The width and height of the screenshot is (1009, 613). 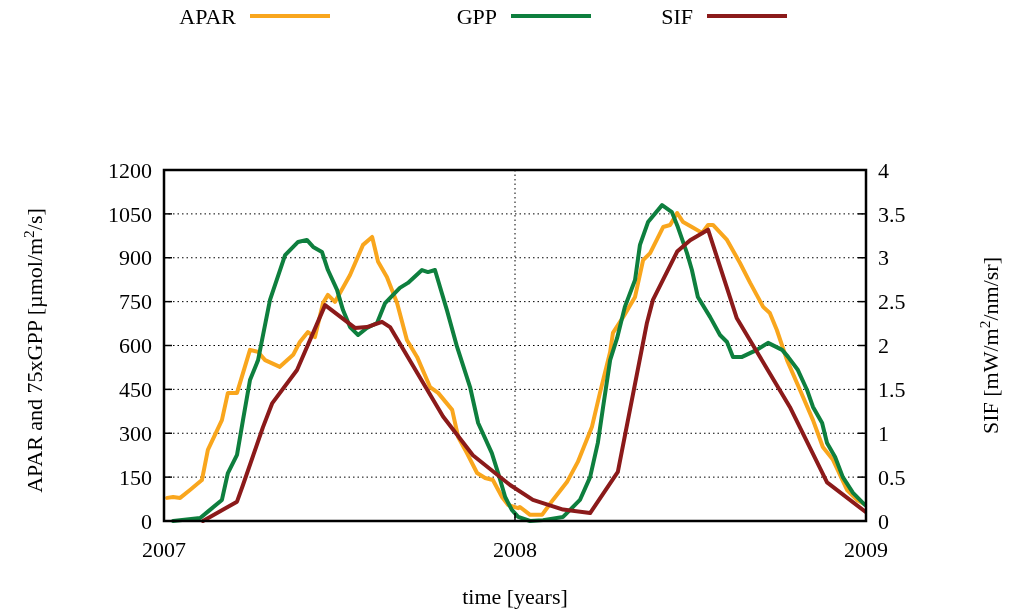 What do you see at coordinates (135, 477) in the screenshot?
I see `y-tick-label: 150` at bounding box center [135, 477].